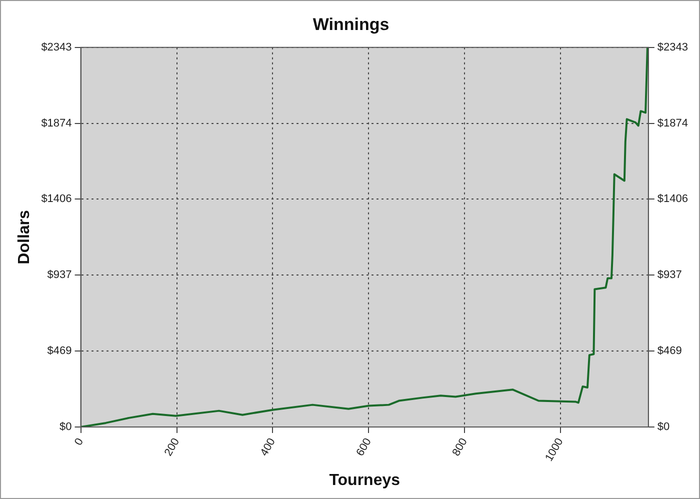 This screenshot has height=499, width=700. Describe the element at coordinates (672, 47) in the screenshot. I see `y2-tick-label: $2343` at that location.